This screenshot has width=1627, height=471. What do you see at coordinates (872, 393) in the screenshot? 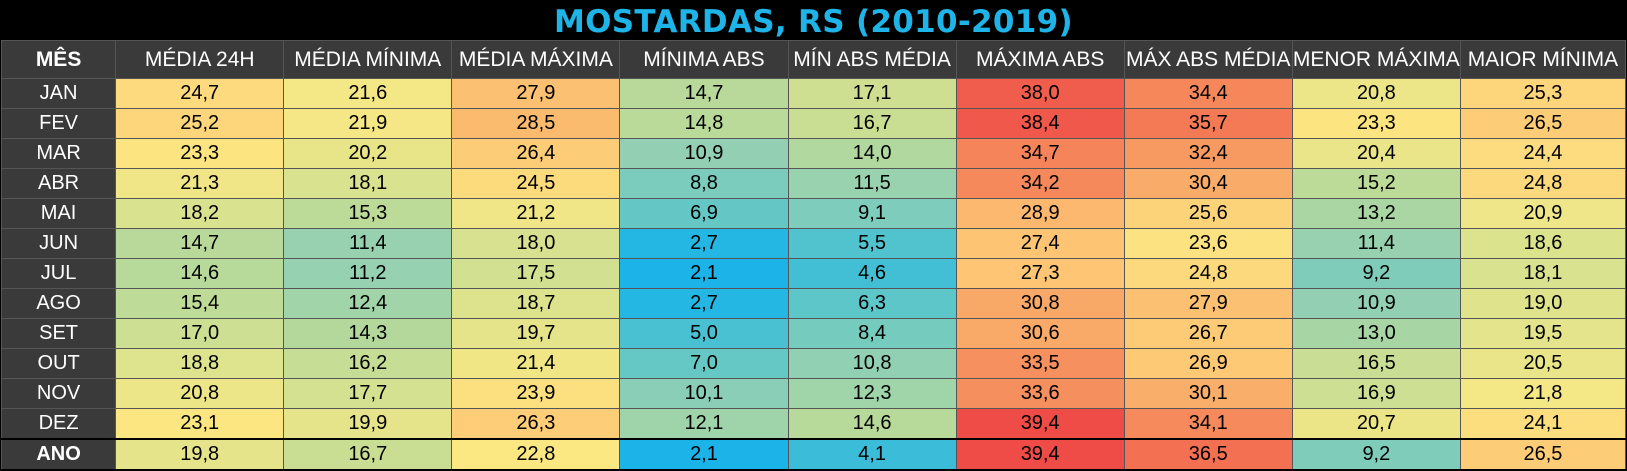
I see `table-cell: 12,3` at bounding box center [872, 393].